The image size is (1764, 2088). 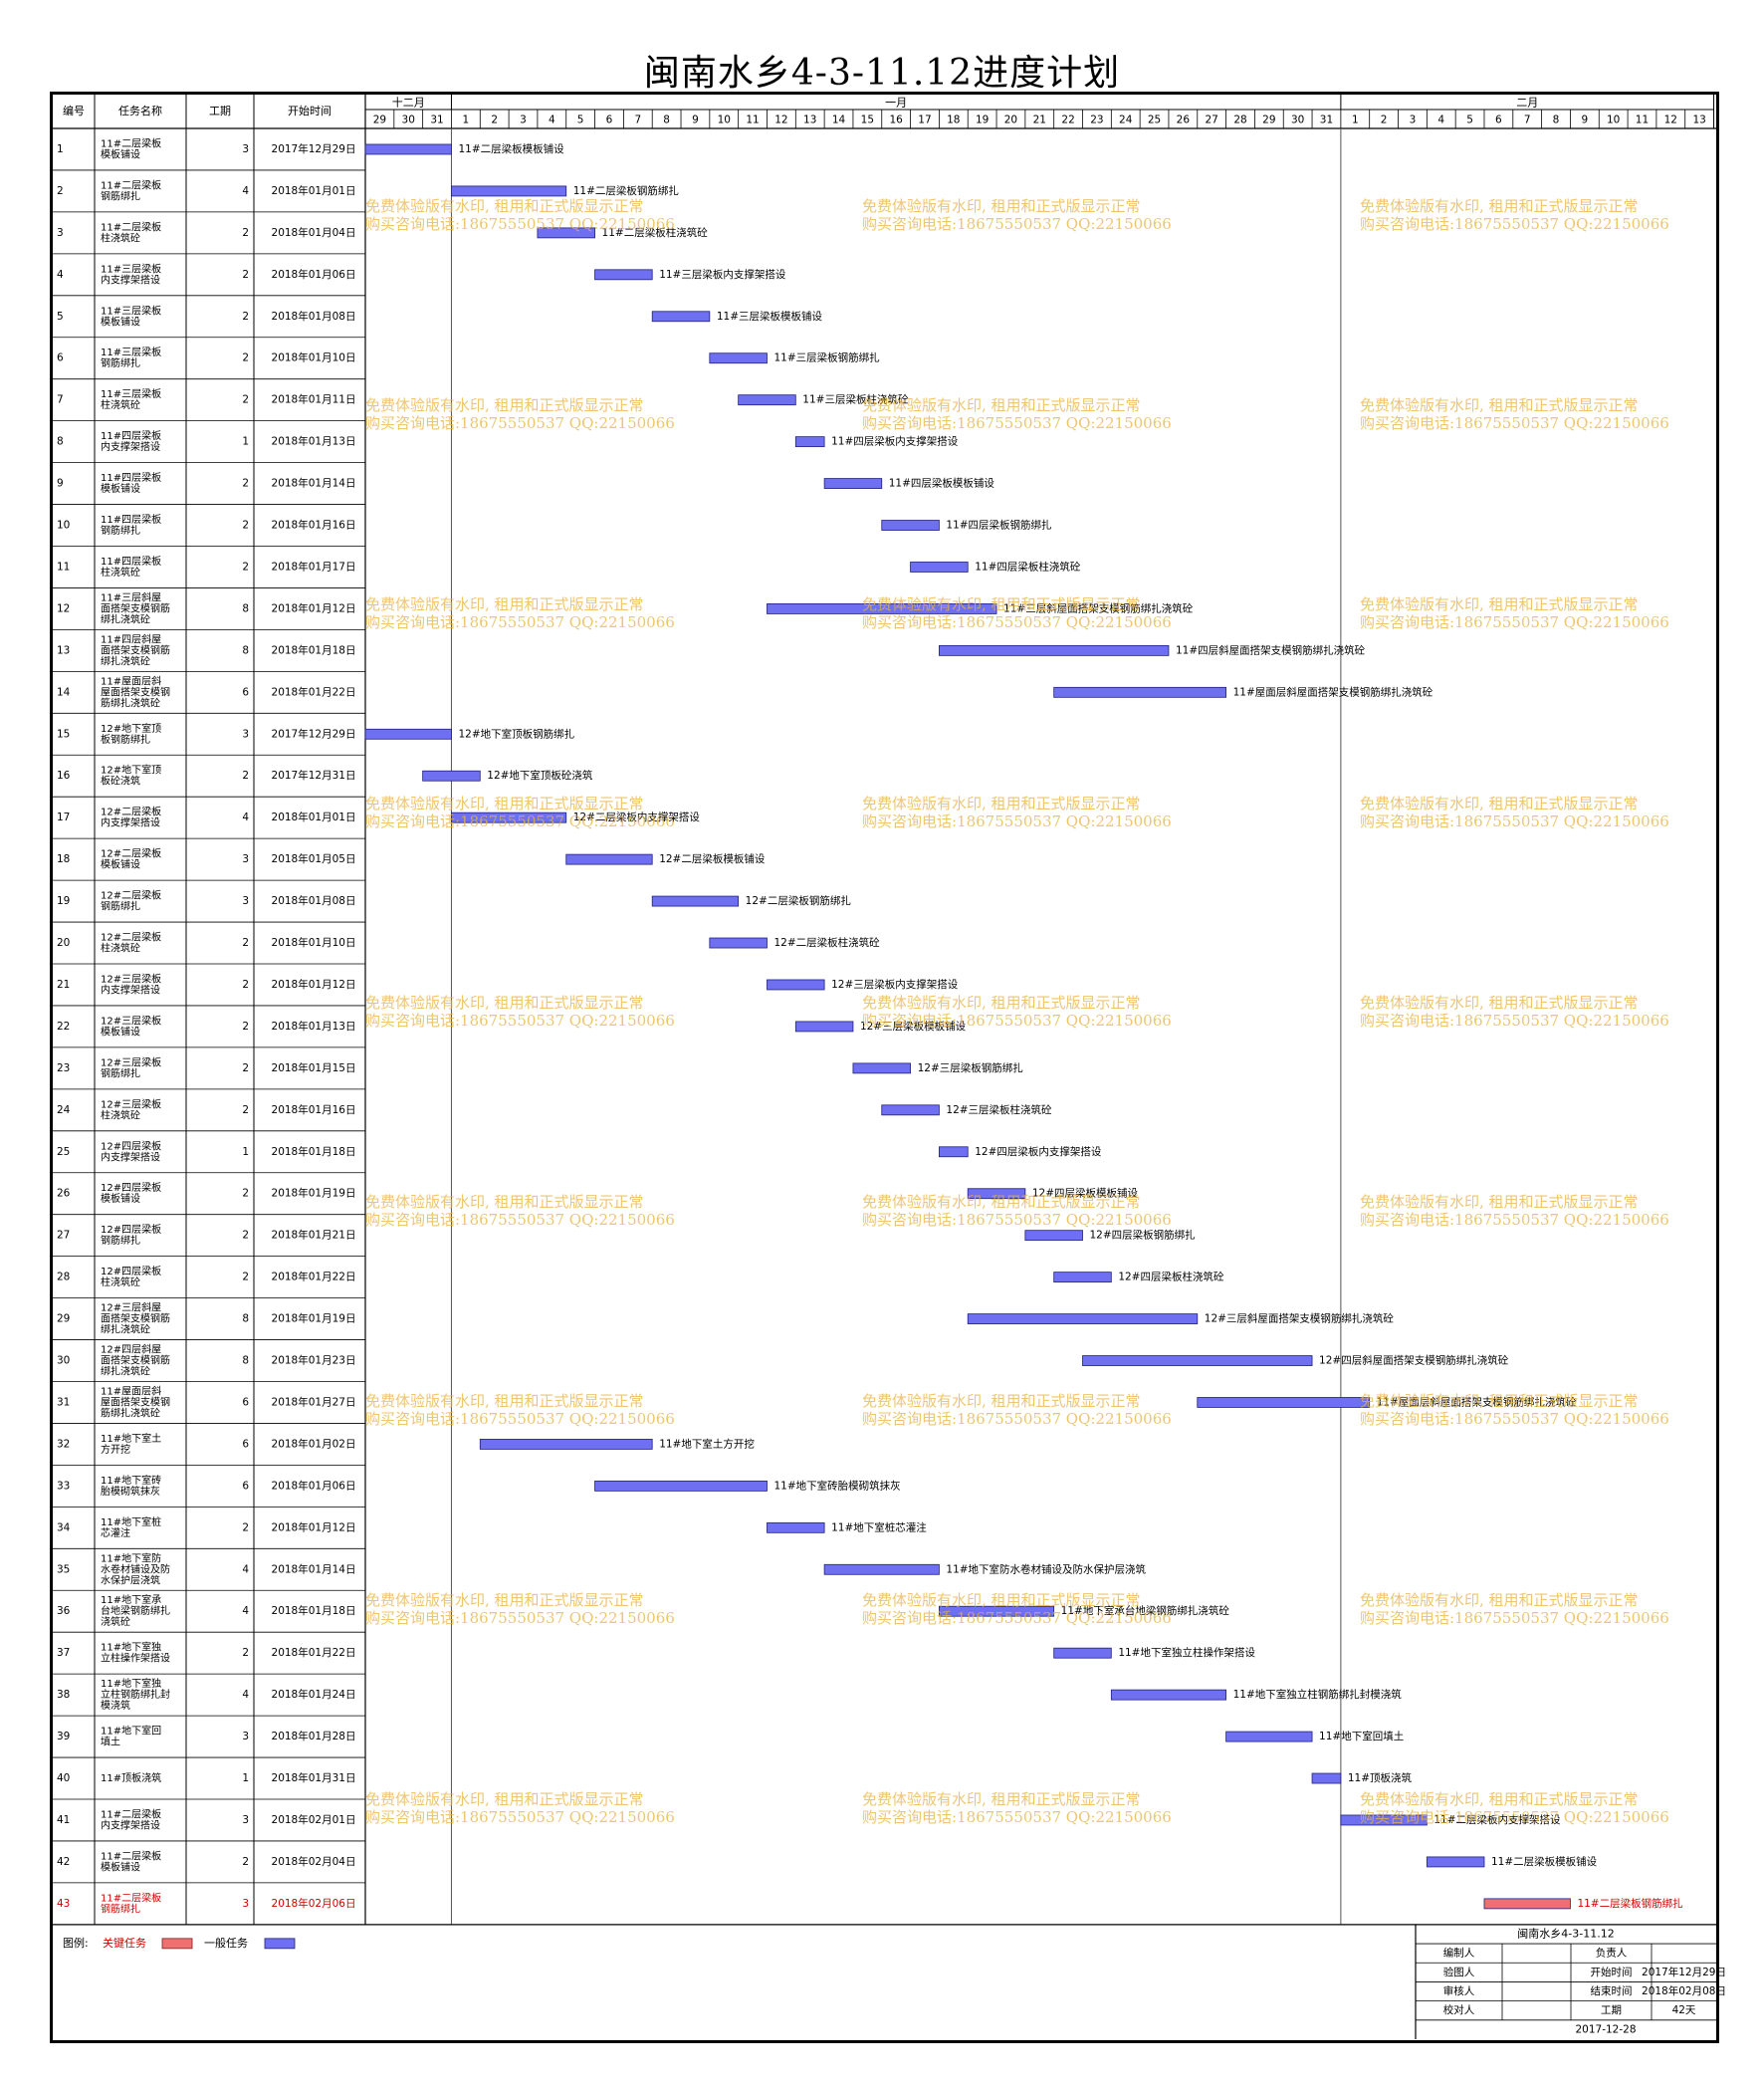 What do you see at coordinates (115, 1533) in the screenshot?
I see `task-name: 芯灌注` at bounding box center [115, 1533].